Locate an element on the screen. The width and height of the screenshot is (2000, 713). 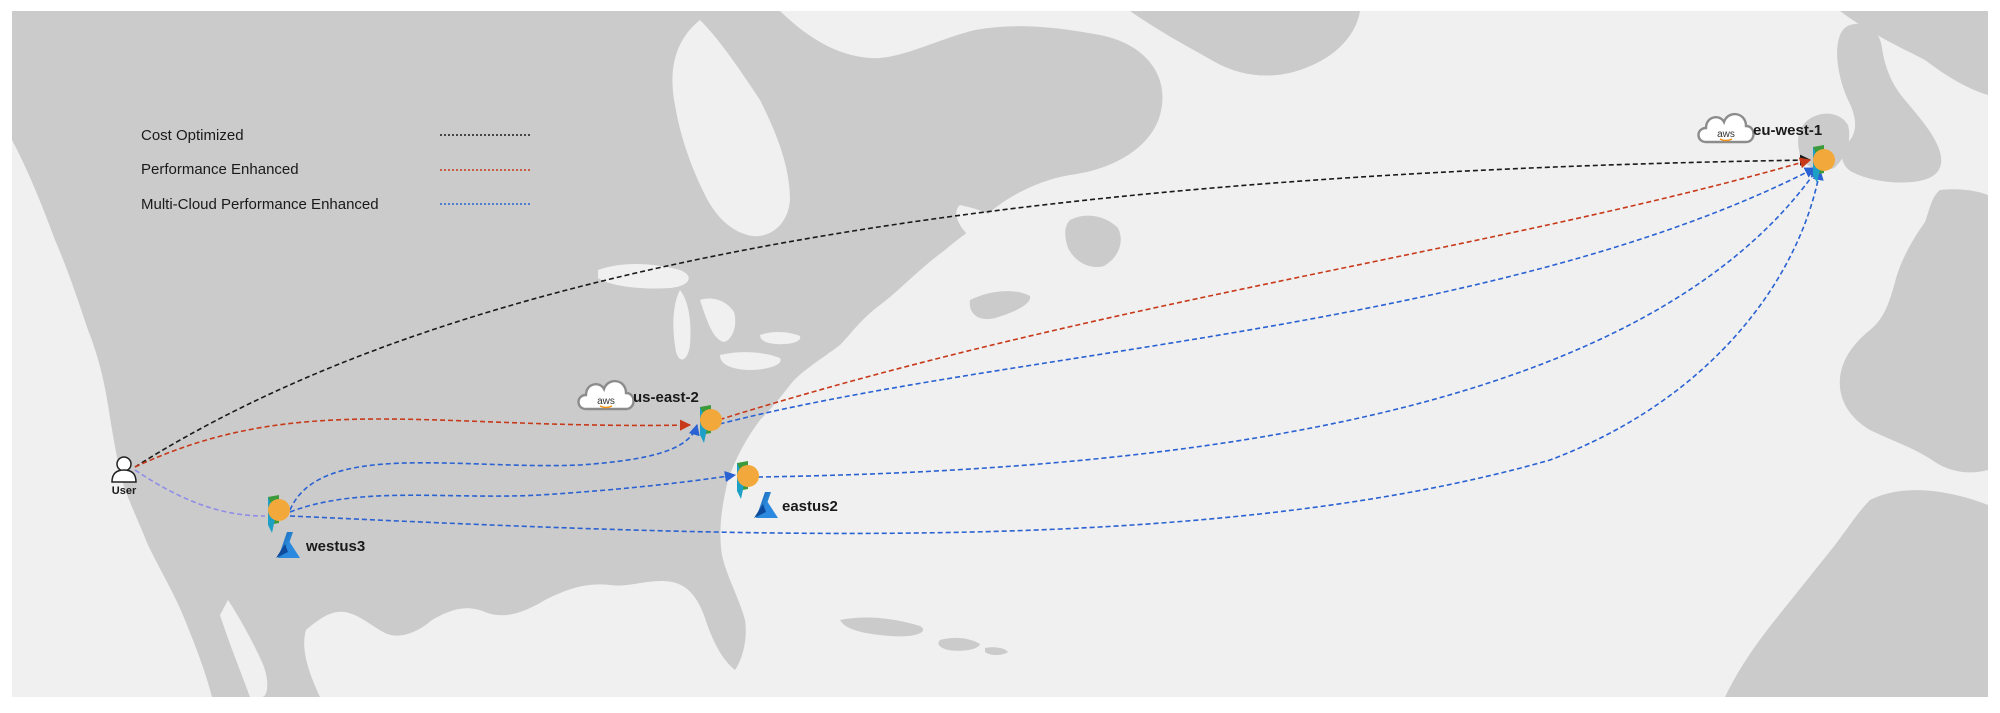
route-multicloud-westus3-eastus2 is located at coordinates (513, 492).